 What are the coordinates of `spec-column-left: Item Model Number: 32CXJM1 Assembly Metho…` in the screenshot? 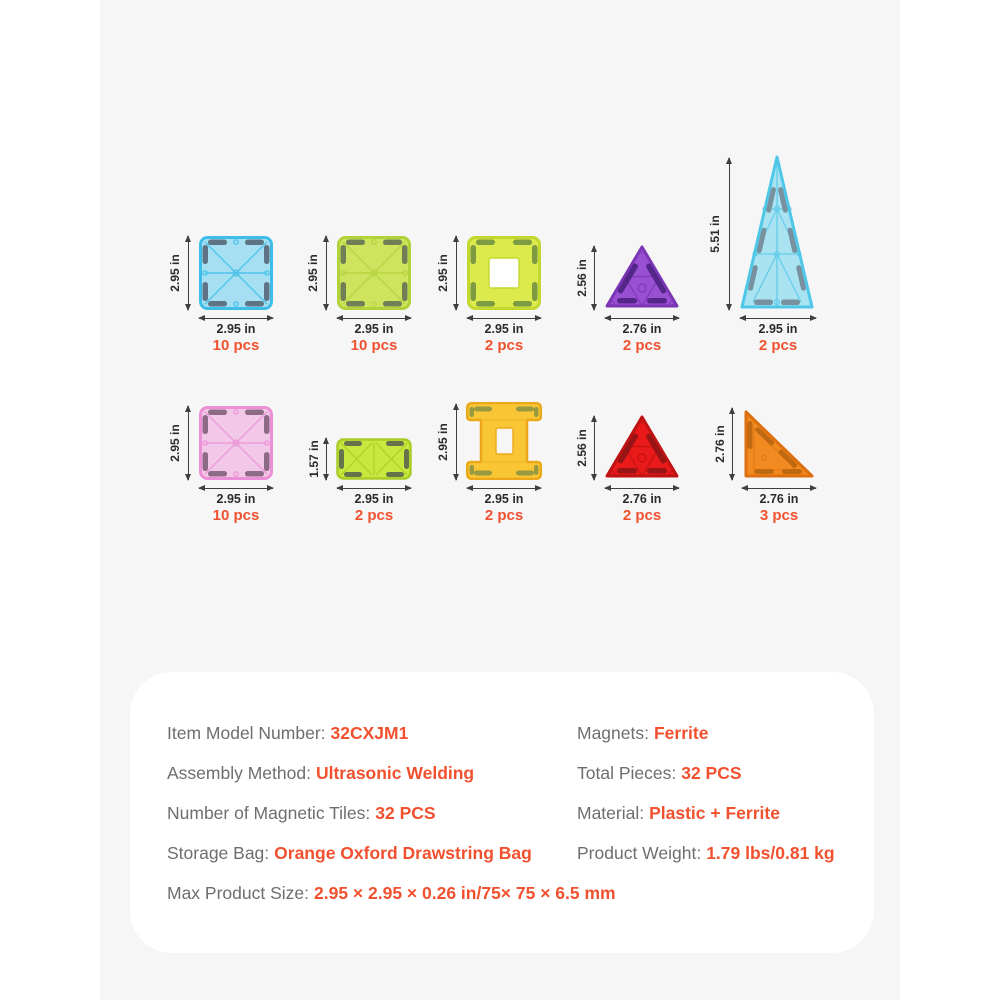 It's located at (391, 813).